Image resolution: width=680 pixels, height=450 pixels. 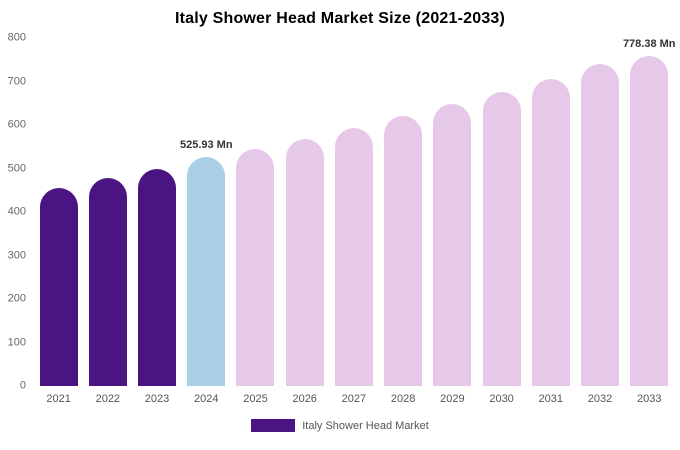 What do you see at coordinates (58, 287) in the screenshot?
I see `bar-2021` at bounding box center [58, 287].